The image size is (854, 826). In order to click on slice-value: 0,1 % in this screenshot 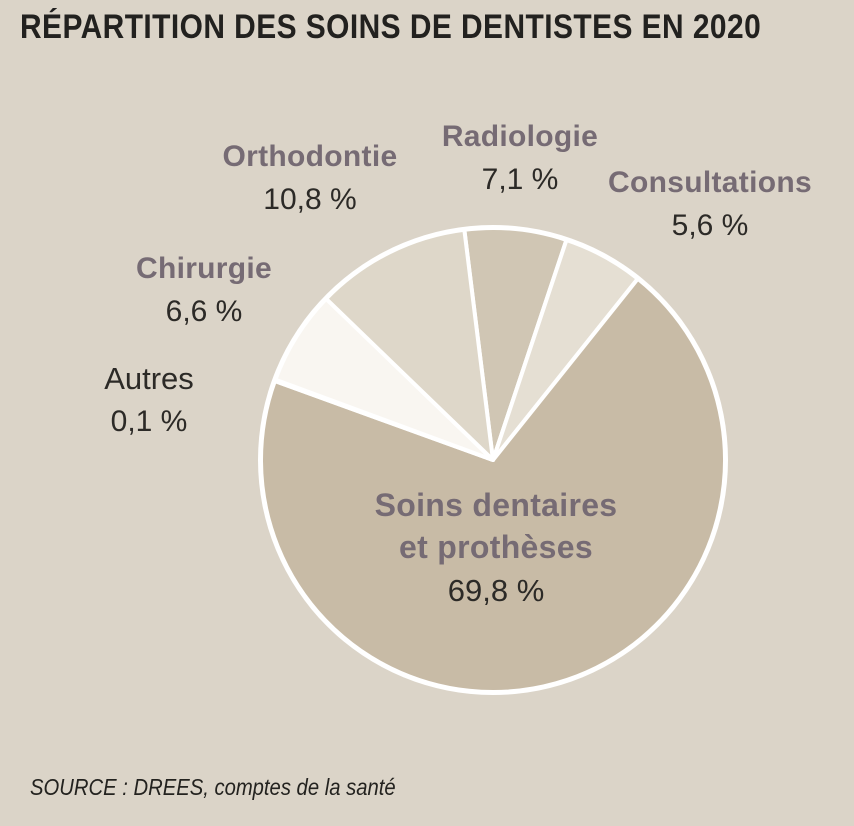, I will do `click(149, 421)`.